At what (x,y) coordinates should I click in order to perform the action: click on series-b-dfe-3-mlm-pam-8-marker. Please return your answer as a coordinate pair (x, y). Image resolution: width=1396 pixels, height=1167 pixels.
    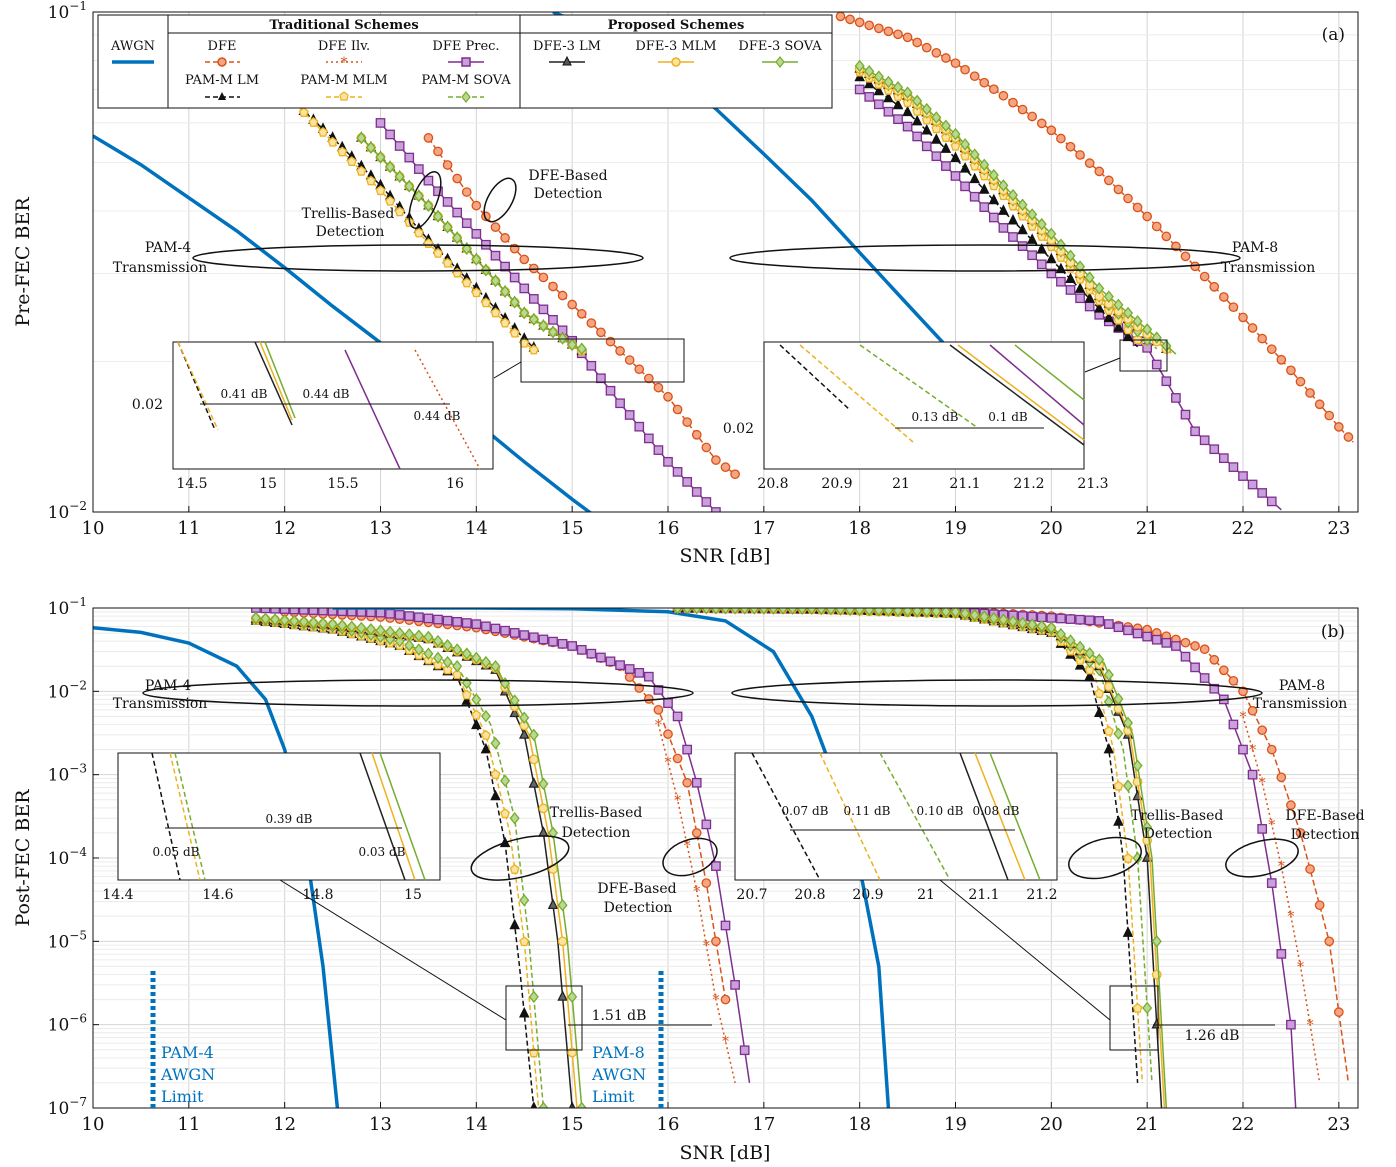
    Looking at the image, I should click on (1156, 974).